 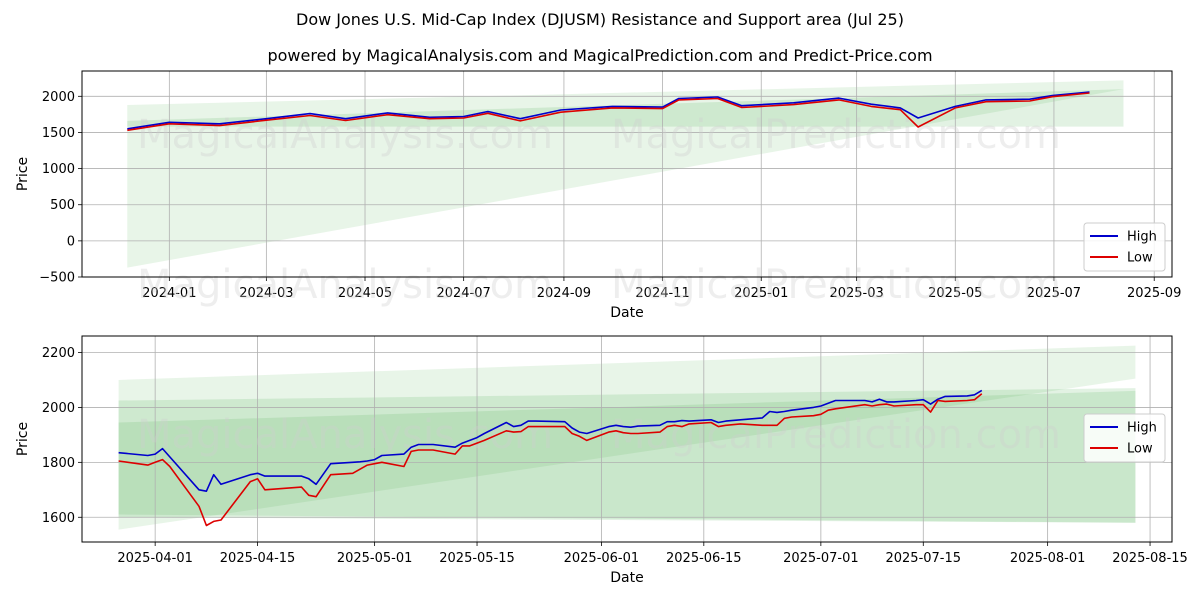 What do you see at coordinates (662, 293) in the screenshot?
I see `x-tick-label: 2024-11` at bounding box center [662, 293].